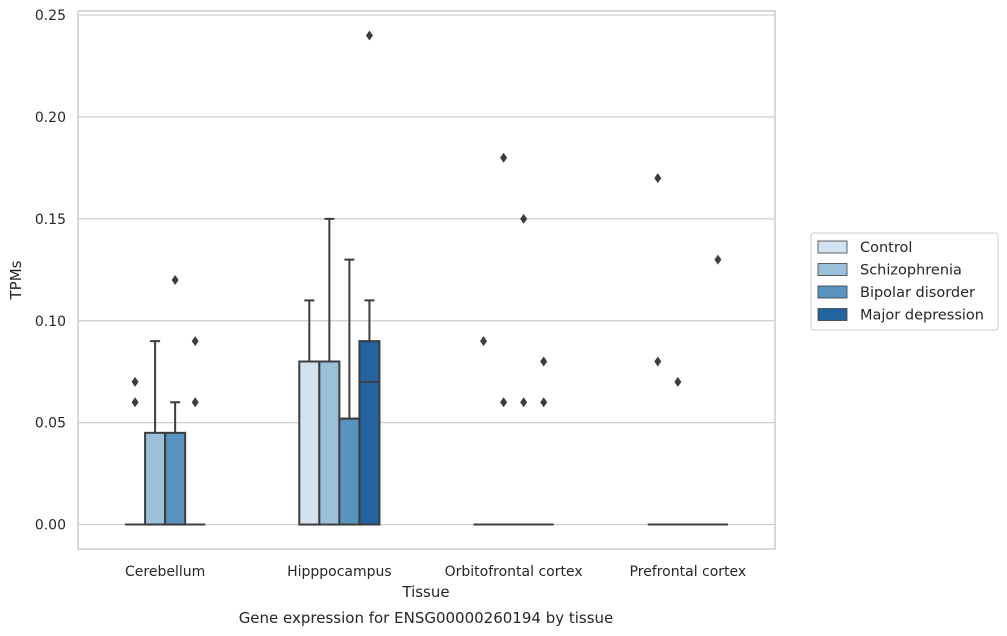 The width and height of the screenshot is (1007, 636). Describe the element at coordinates (514, 572) in the screenshot. I see `x-tick-label: Orbitofrontal cortex` at that location.